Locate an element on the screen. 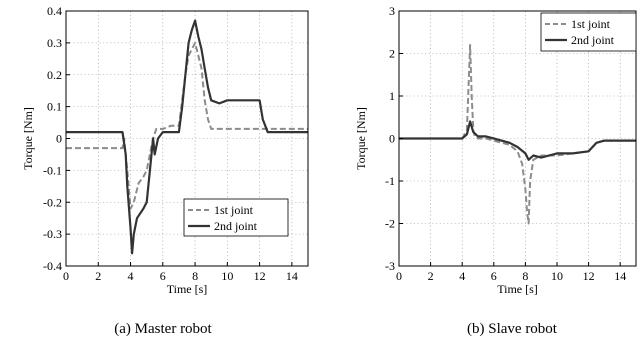  master-x-axis-label: Time [s] is located at coordinates (187, 289).